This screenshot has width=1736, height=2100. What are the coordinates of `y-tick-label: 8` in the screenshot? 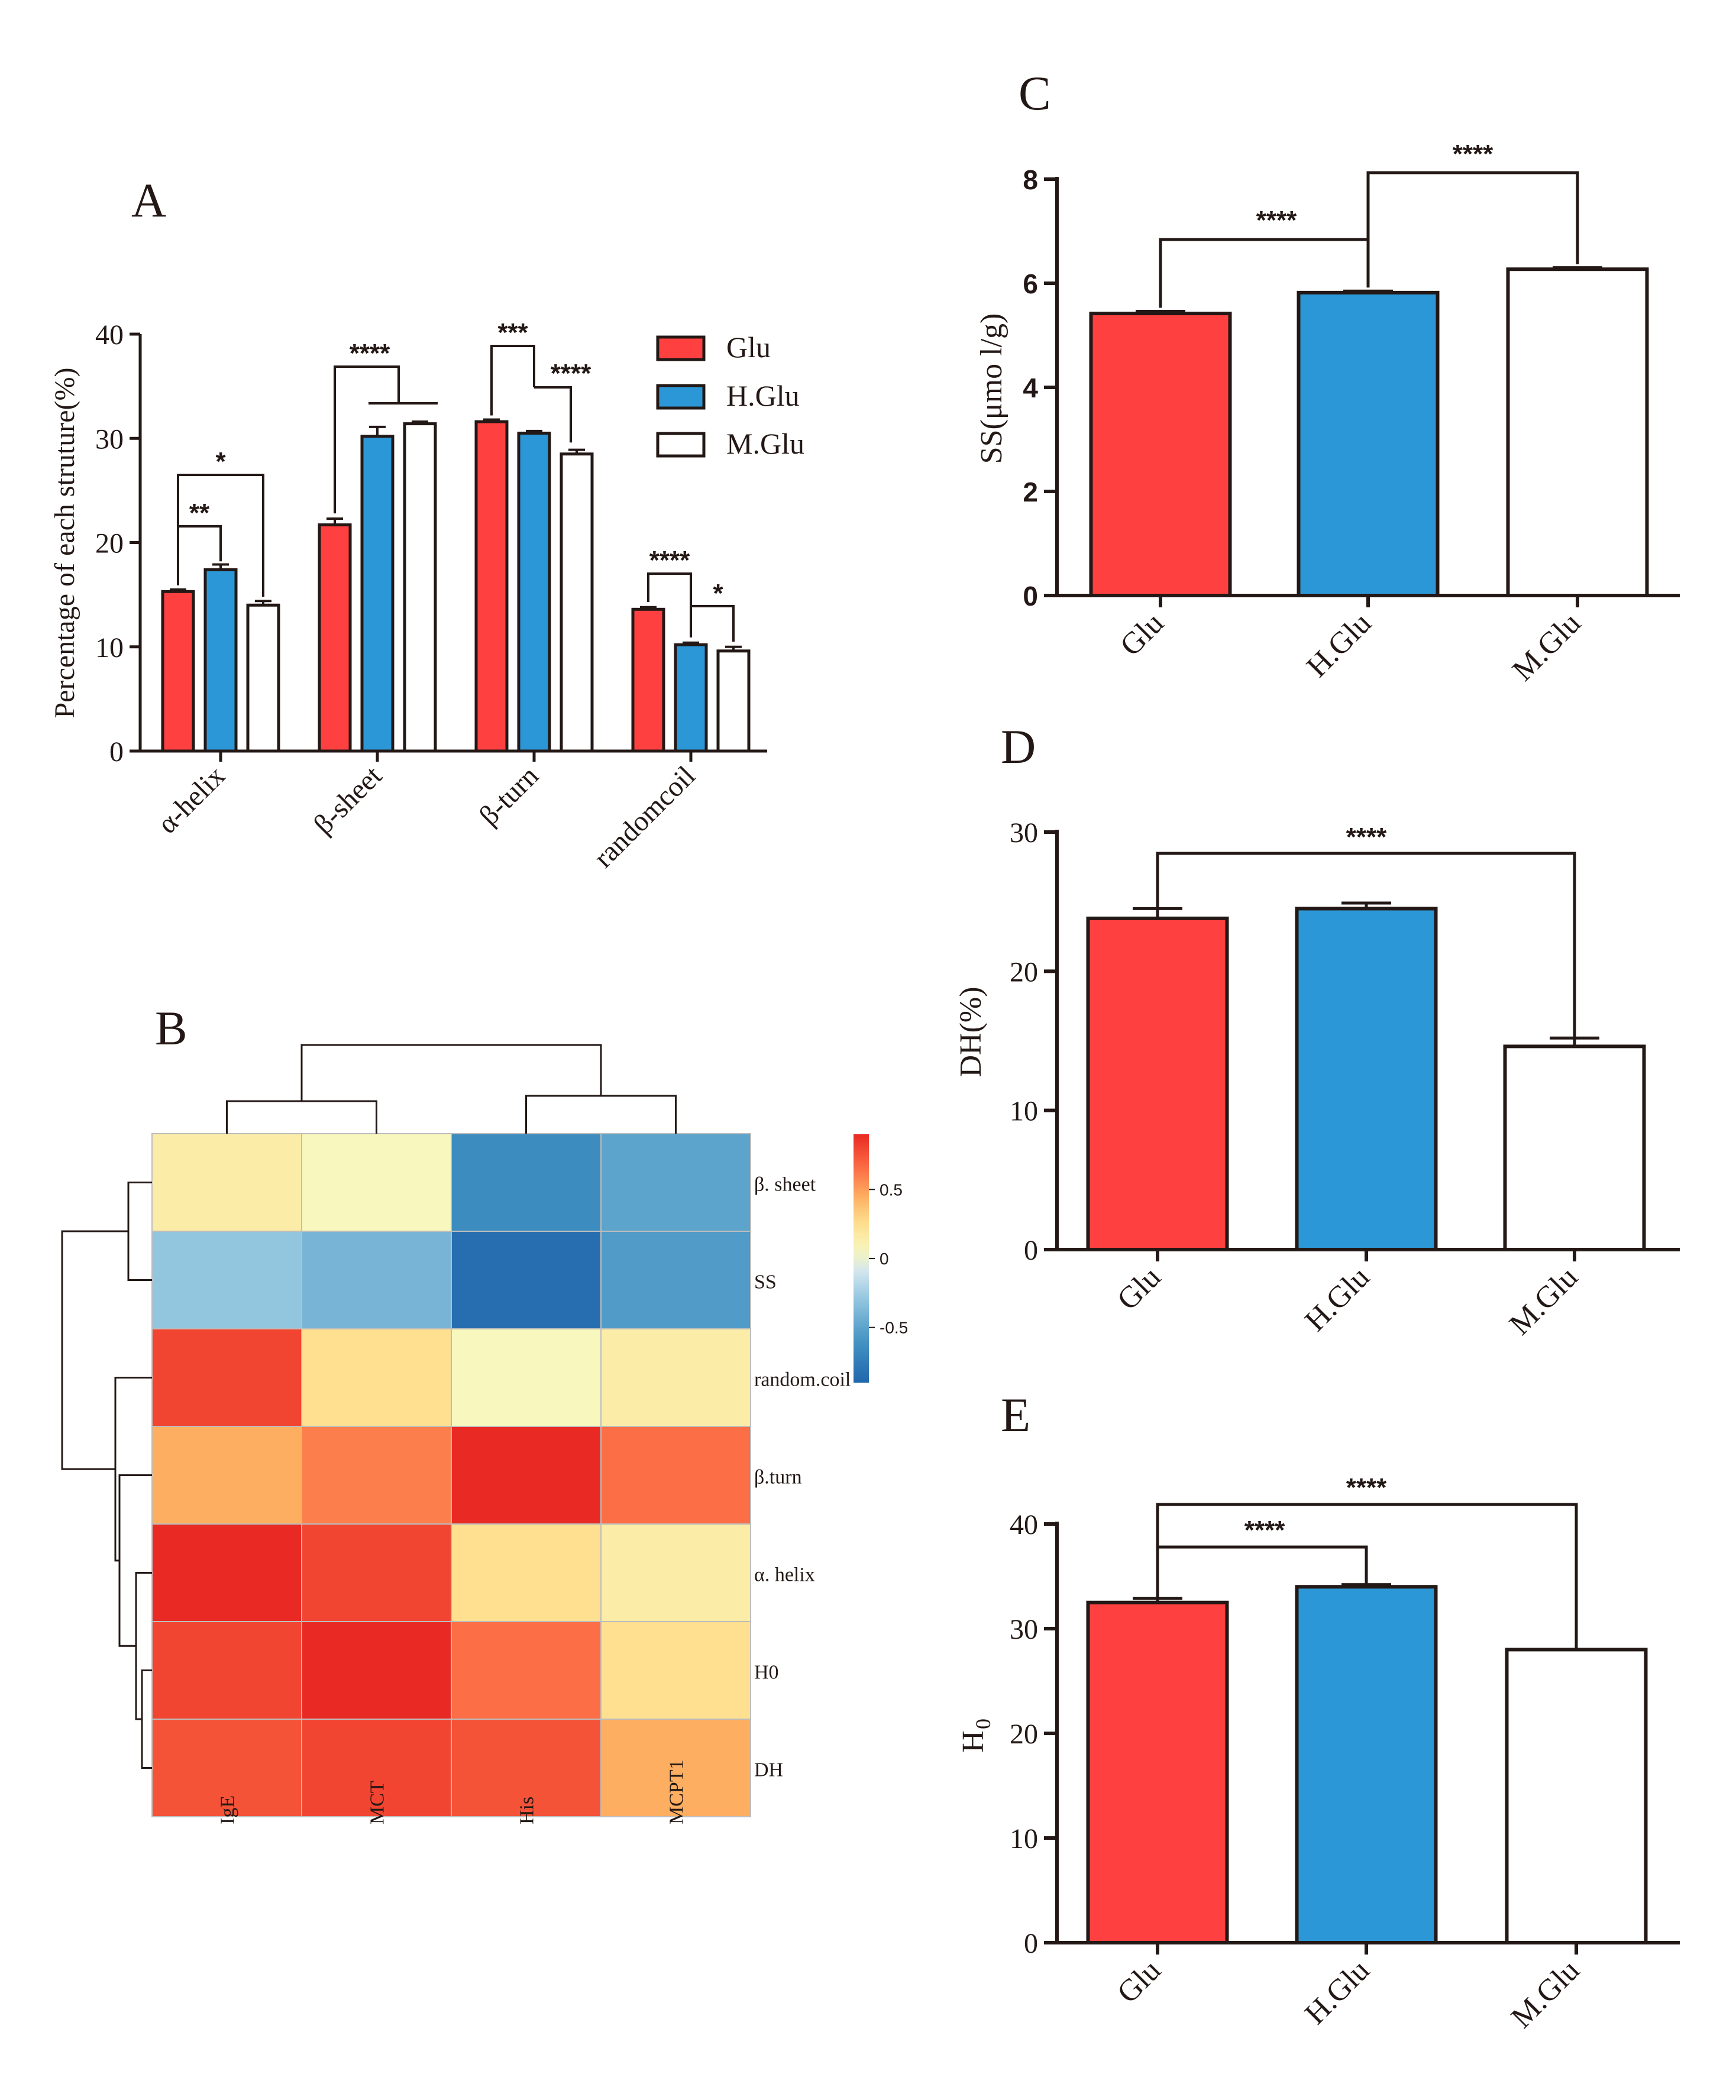 It's located at (1030, 179).